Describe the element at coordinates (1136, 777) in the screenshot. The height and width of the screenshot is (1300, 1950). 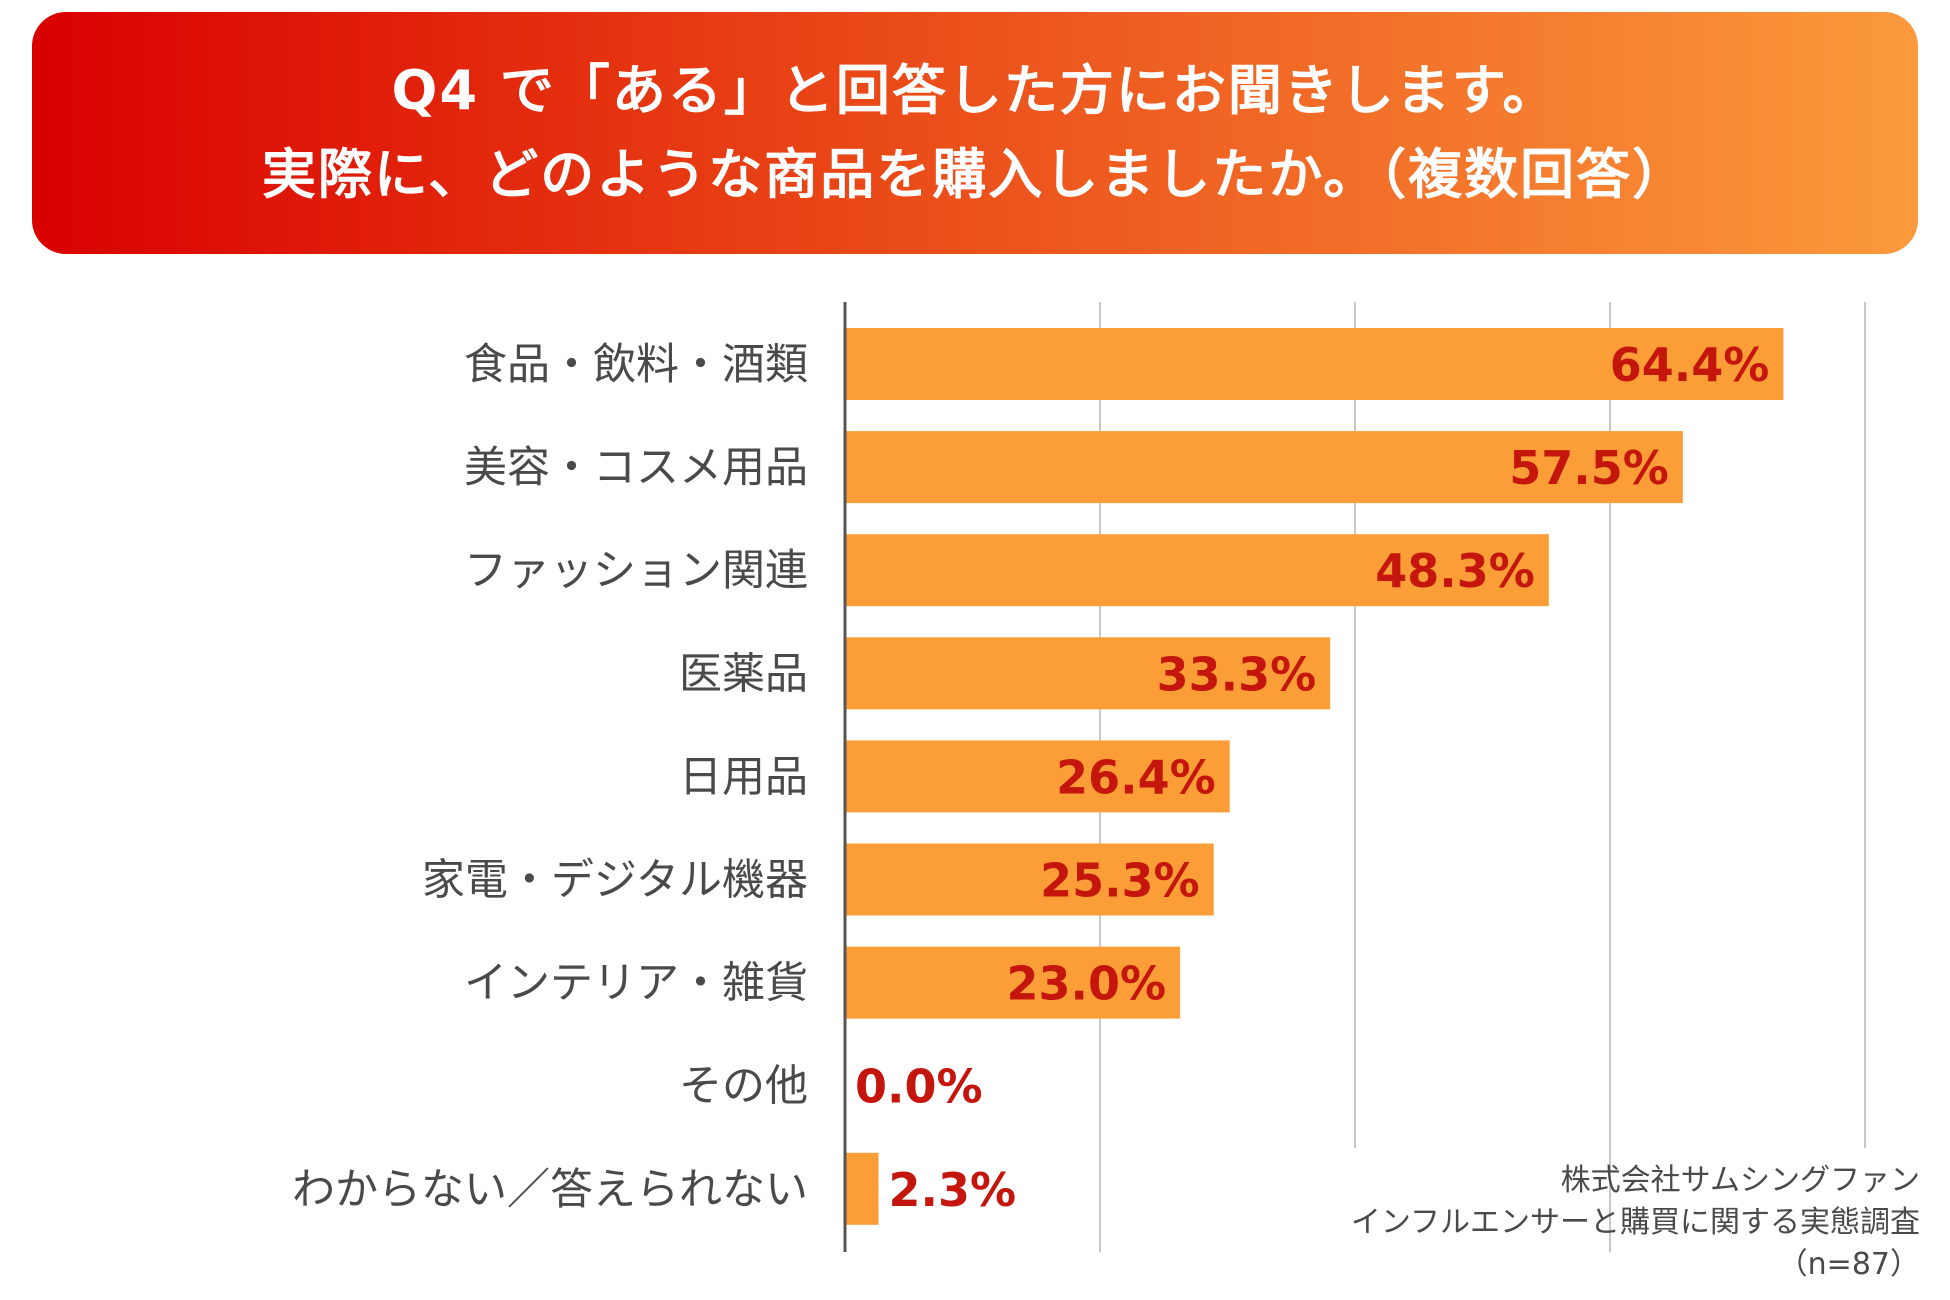
I see `value-label: 26.4%` at that location.